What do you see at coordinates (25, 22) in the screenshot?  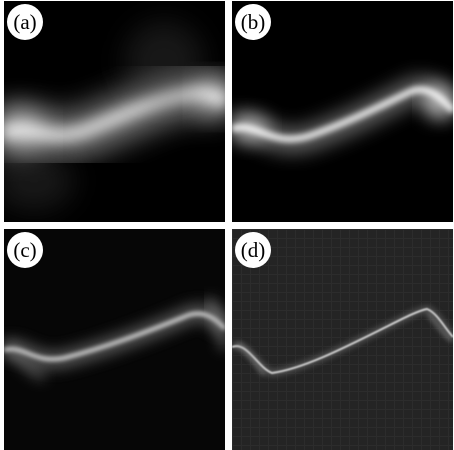 I see `panel-label-a: (a)` at bounding box center [25, 22].